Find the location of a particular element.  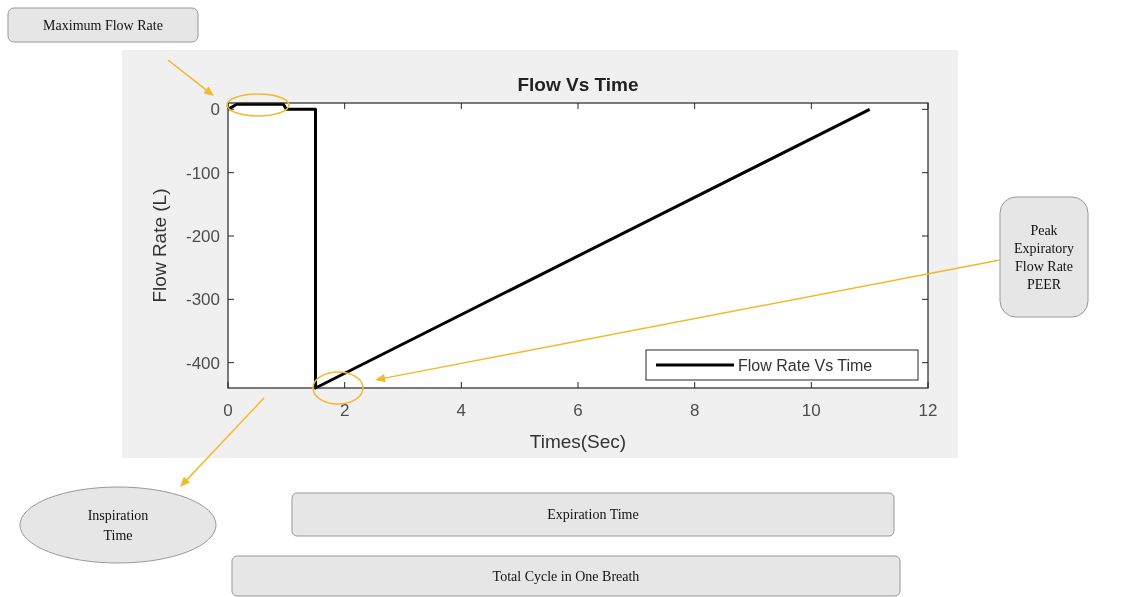

y-tick-label: -300 is located at coordinates (202, 300).